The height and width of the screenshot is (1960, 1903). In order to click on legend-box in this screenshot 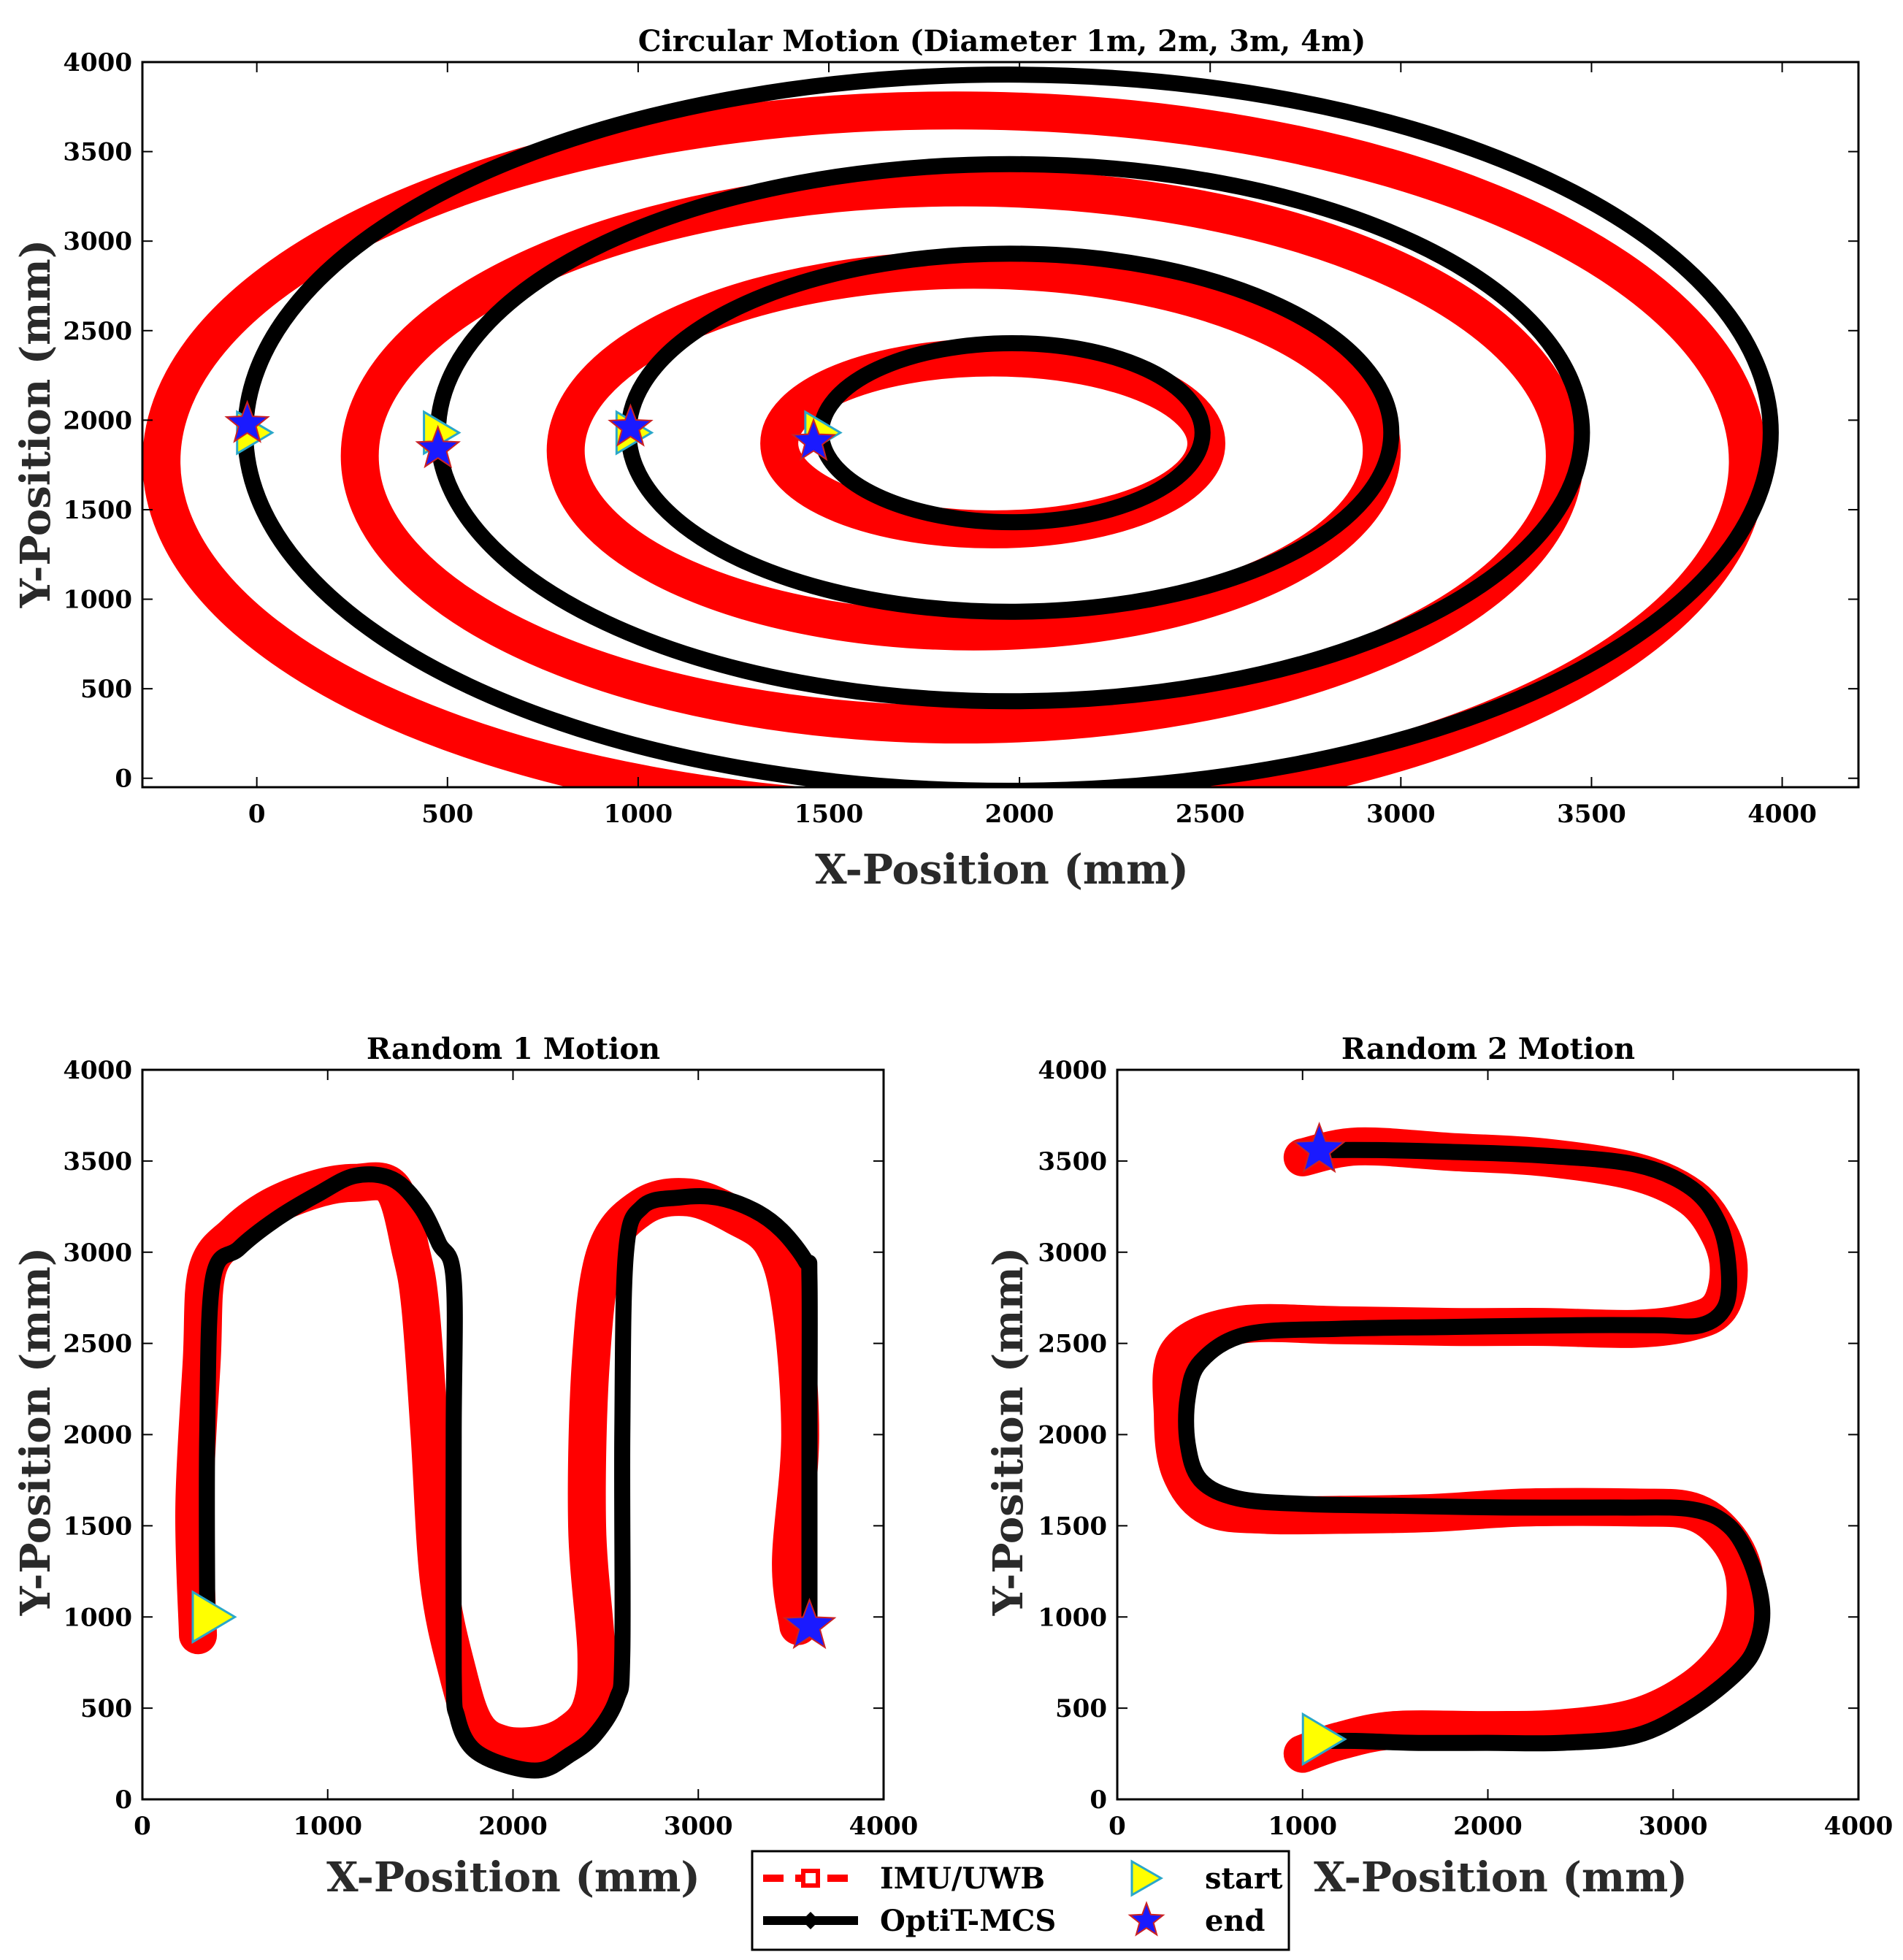, I will do `click(1020, 1900)`.